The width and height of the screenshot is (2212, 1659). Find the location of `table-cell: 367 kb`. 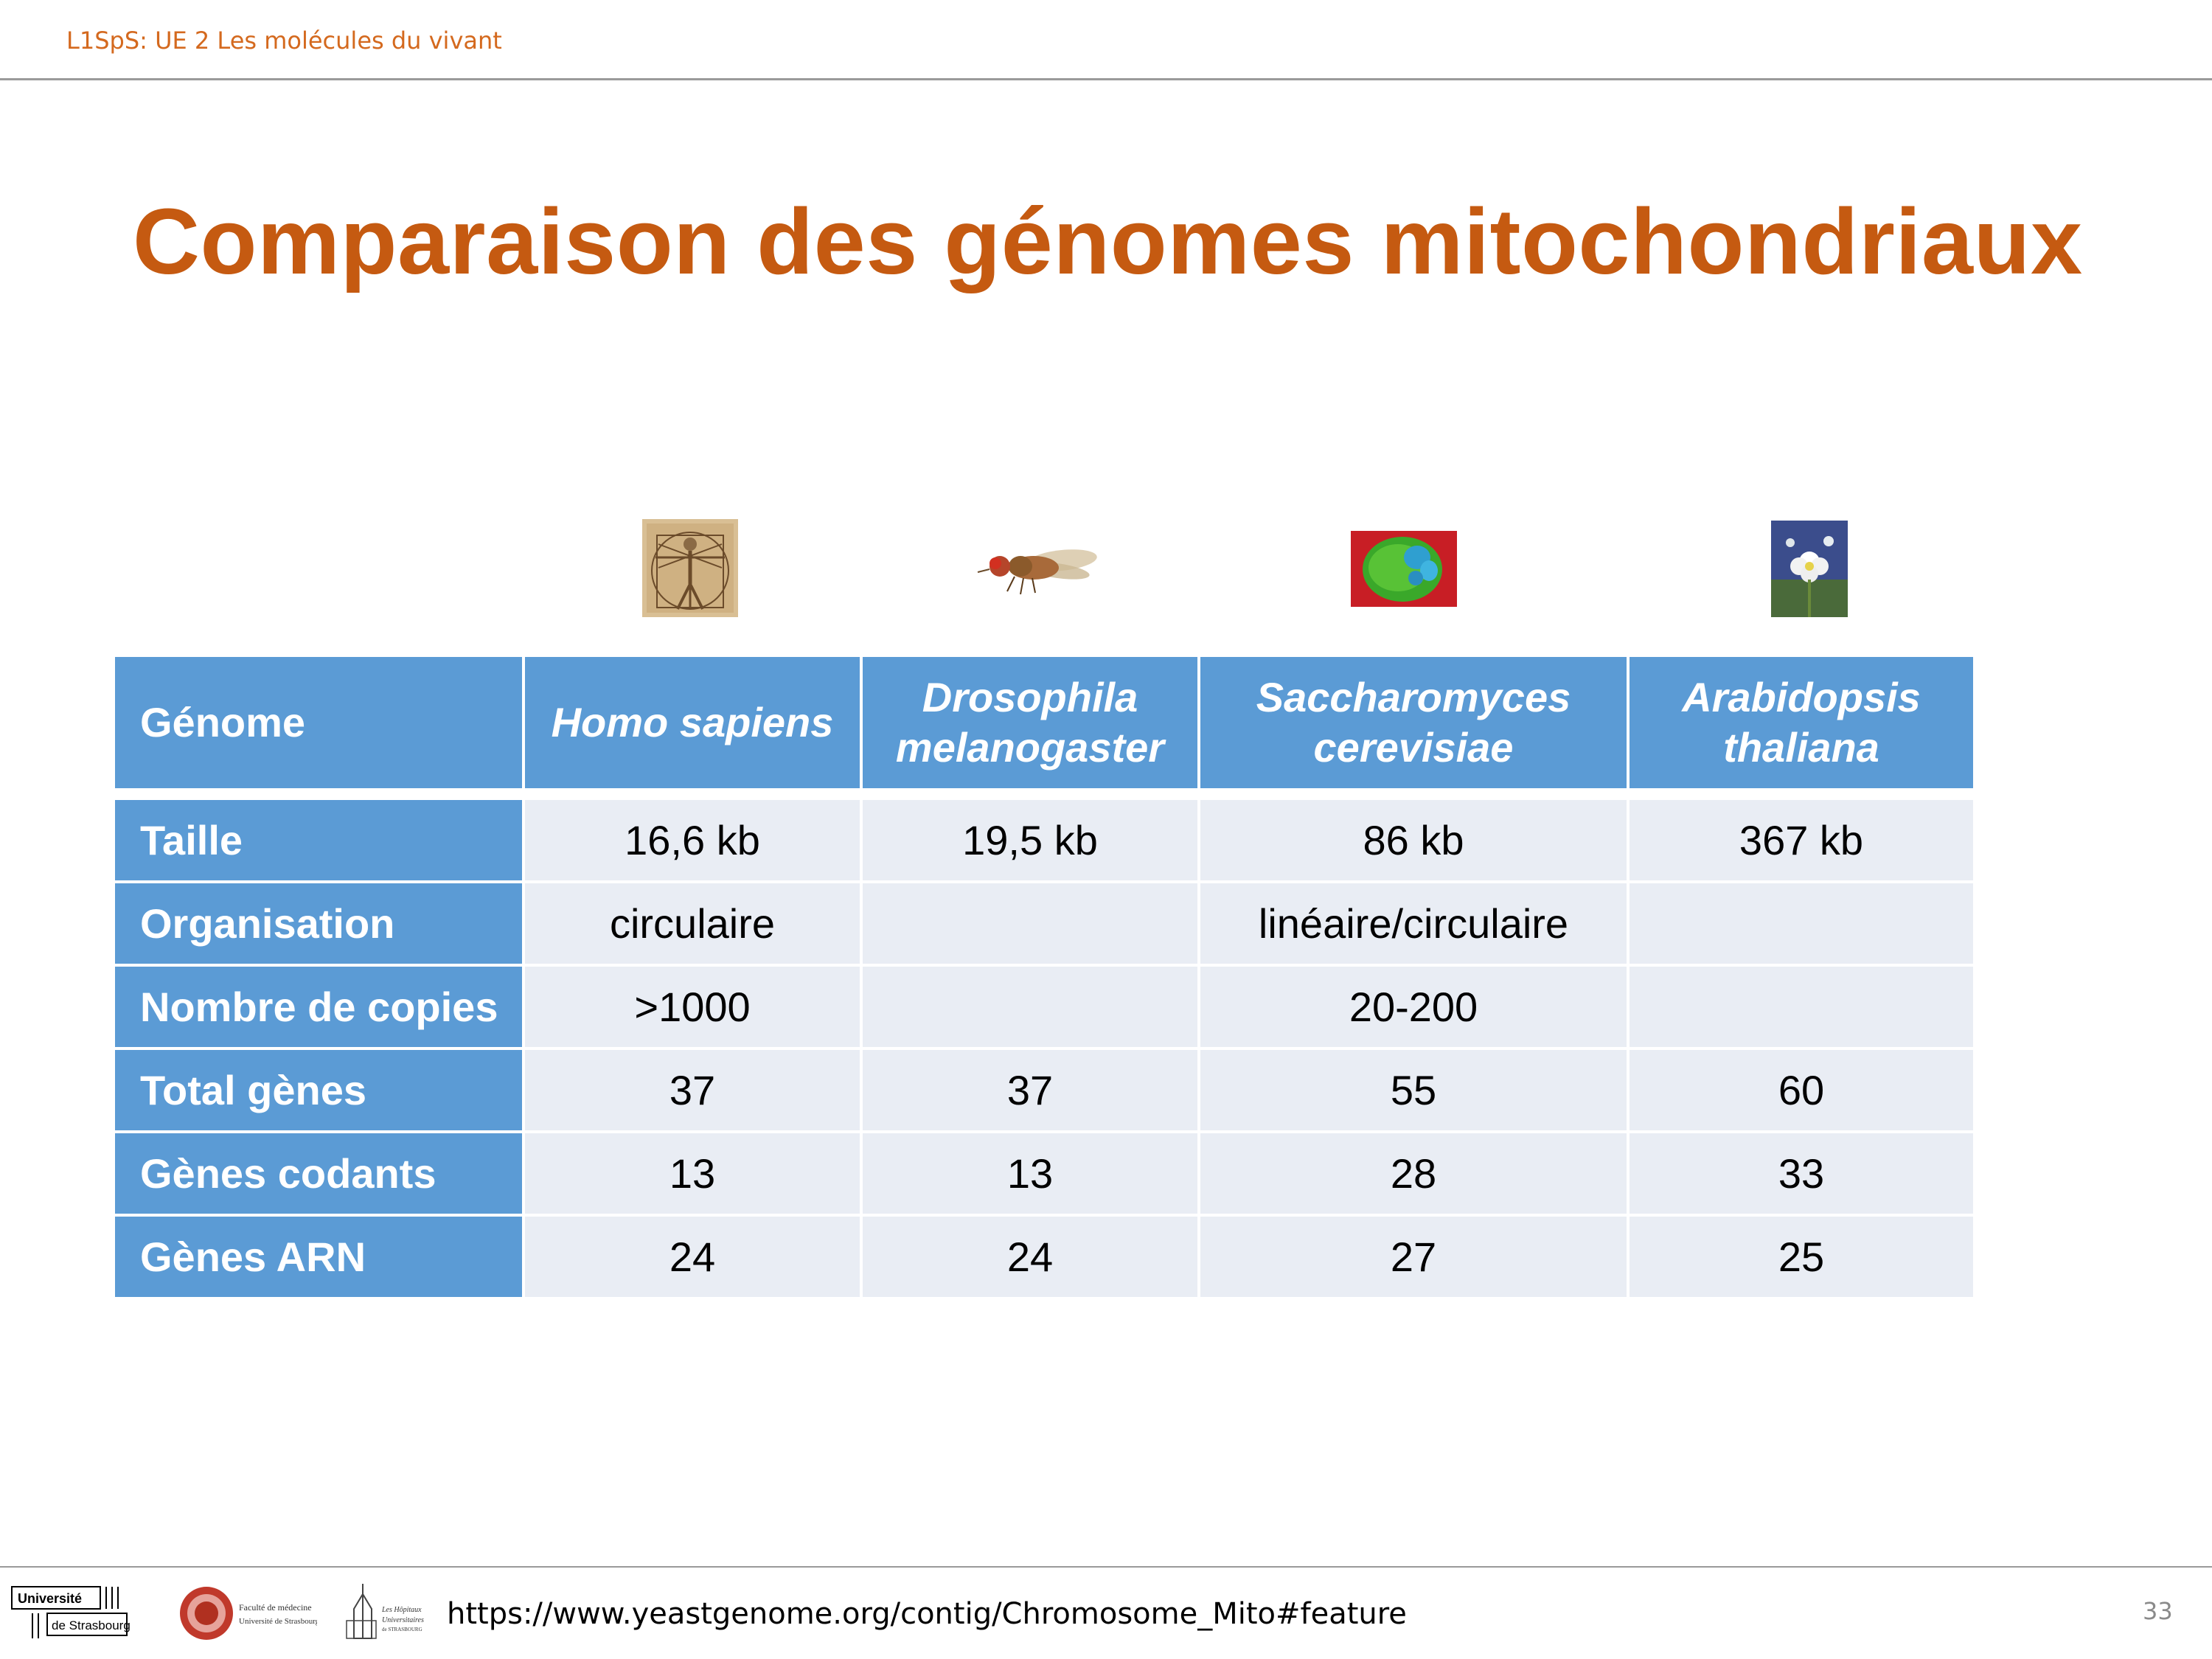

table-cell: 367 kb is located at coordinates (1801, 840).